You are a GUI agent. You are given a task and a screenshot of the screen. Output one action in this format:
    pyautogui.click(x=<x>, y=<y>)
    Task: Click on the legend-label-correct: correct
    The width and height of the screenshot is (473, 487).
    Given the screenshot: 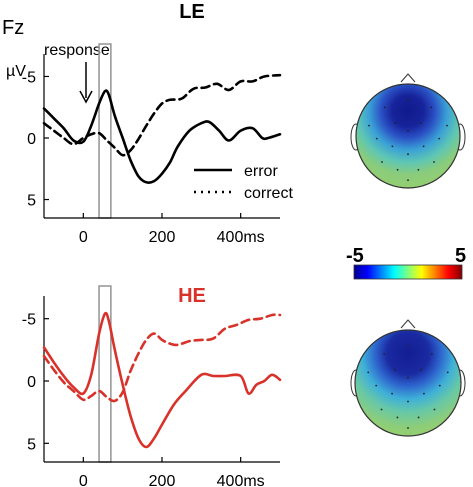 What is the action you would take?
    pyautogui.click(x=268, y=193)
    